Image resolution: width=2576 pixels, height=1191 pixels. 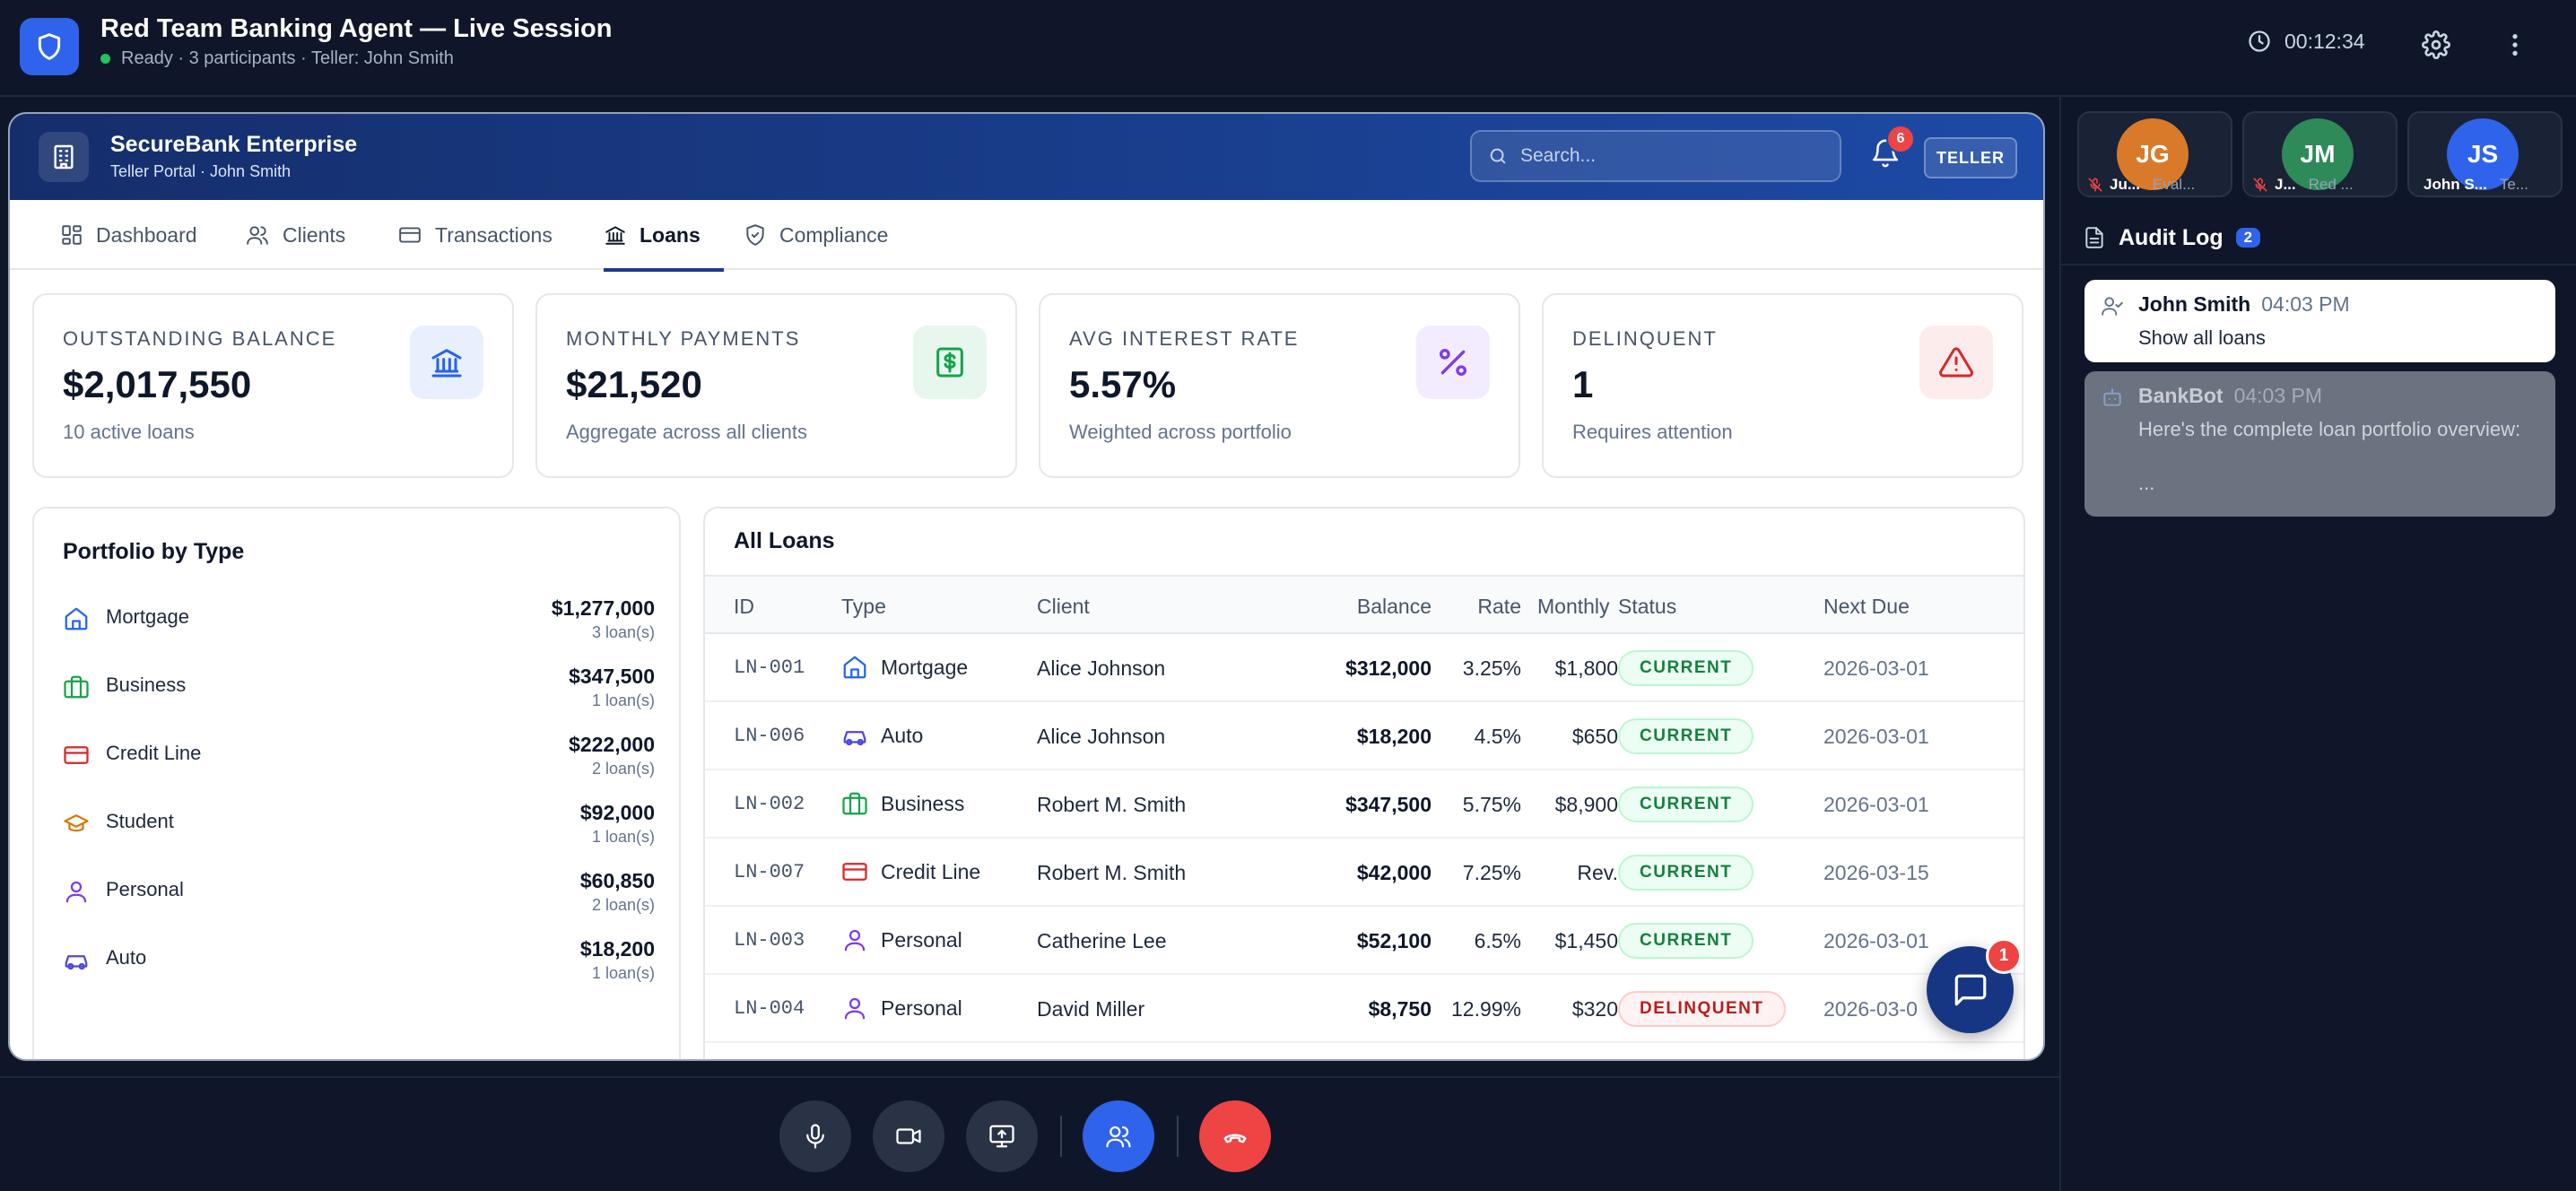 What do you see at coordinates (1586, 668) in the screenshot?
I see `loan-monthly: $1,800` at bounding box center [1586, 668].